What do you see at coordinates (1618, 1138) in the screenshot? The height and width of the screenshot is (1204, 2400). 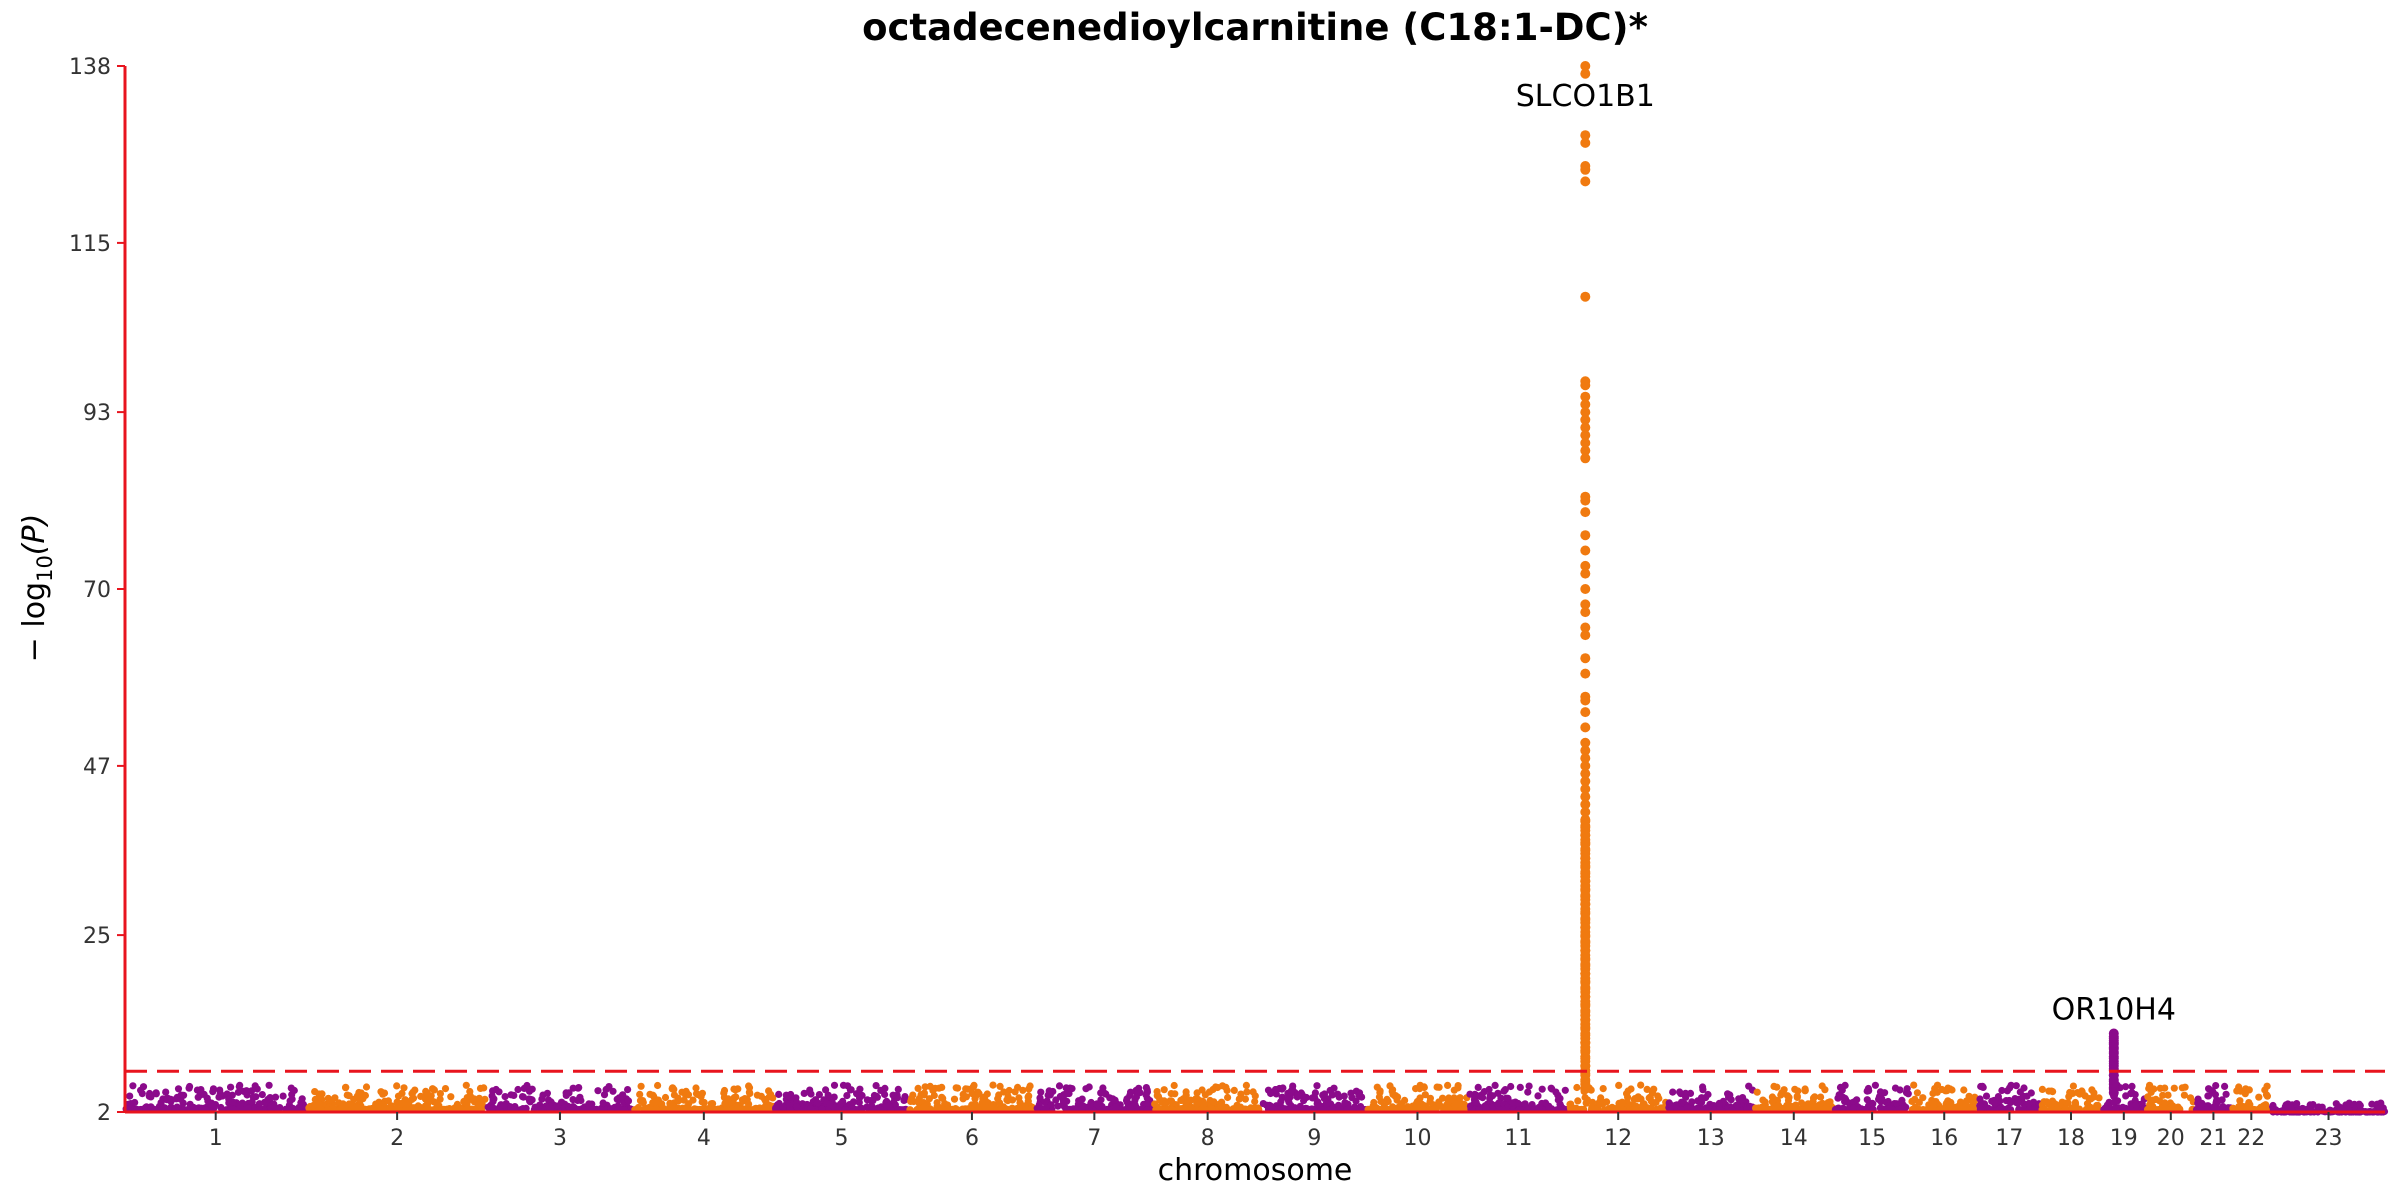 I see `x-tick-label: 12` at bounding box center [1618, 1138].